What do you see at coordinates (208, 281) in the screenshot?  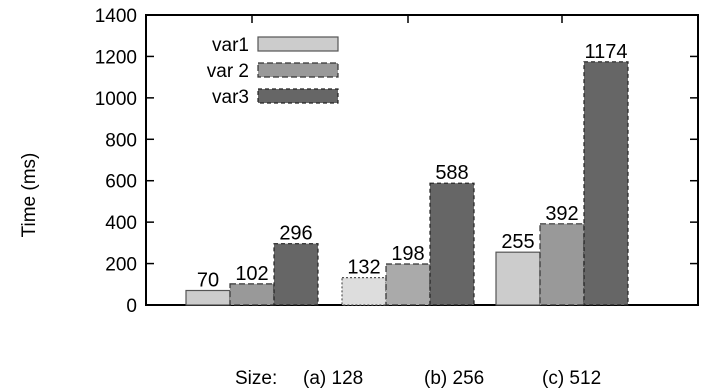 I see `bar-value-label: 70` at bounding box center [208, 281].